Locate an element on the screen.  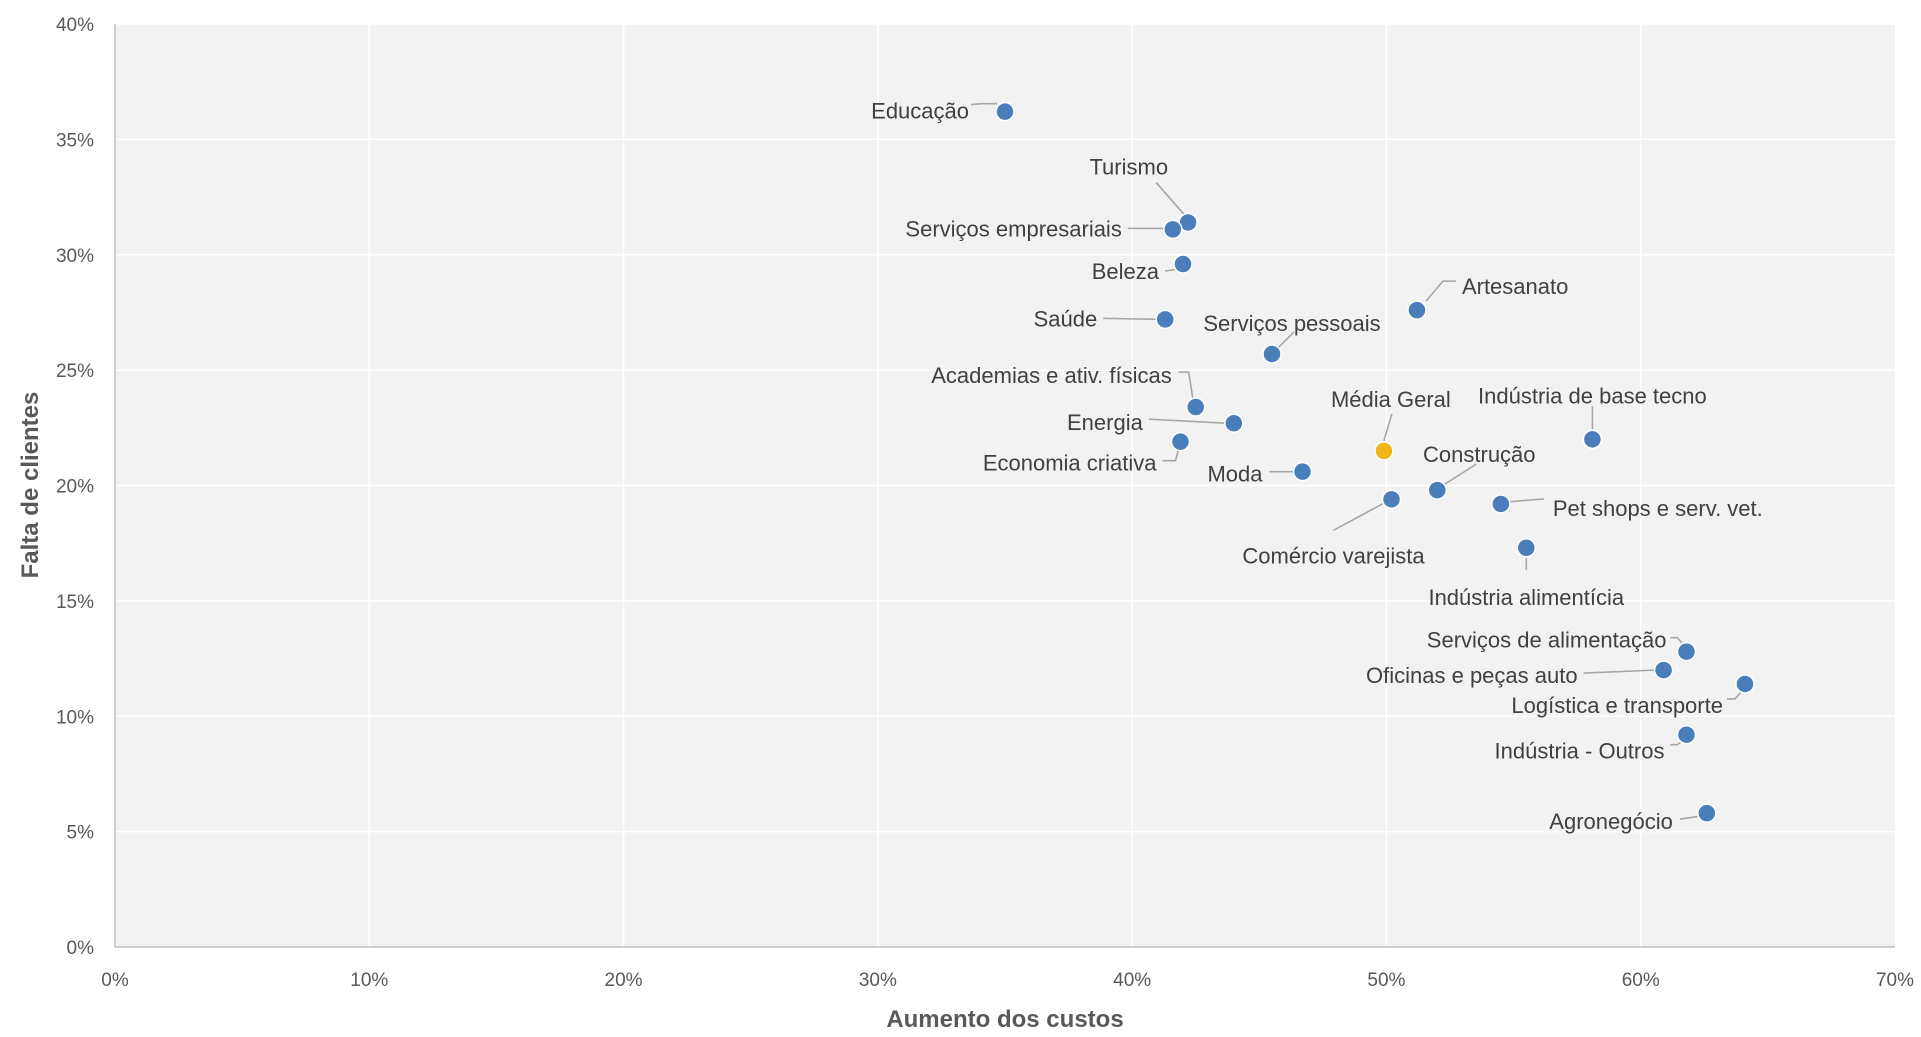
point-label: Energia is located at coordinates (1105, 422).